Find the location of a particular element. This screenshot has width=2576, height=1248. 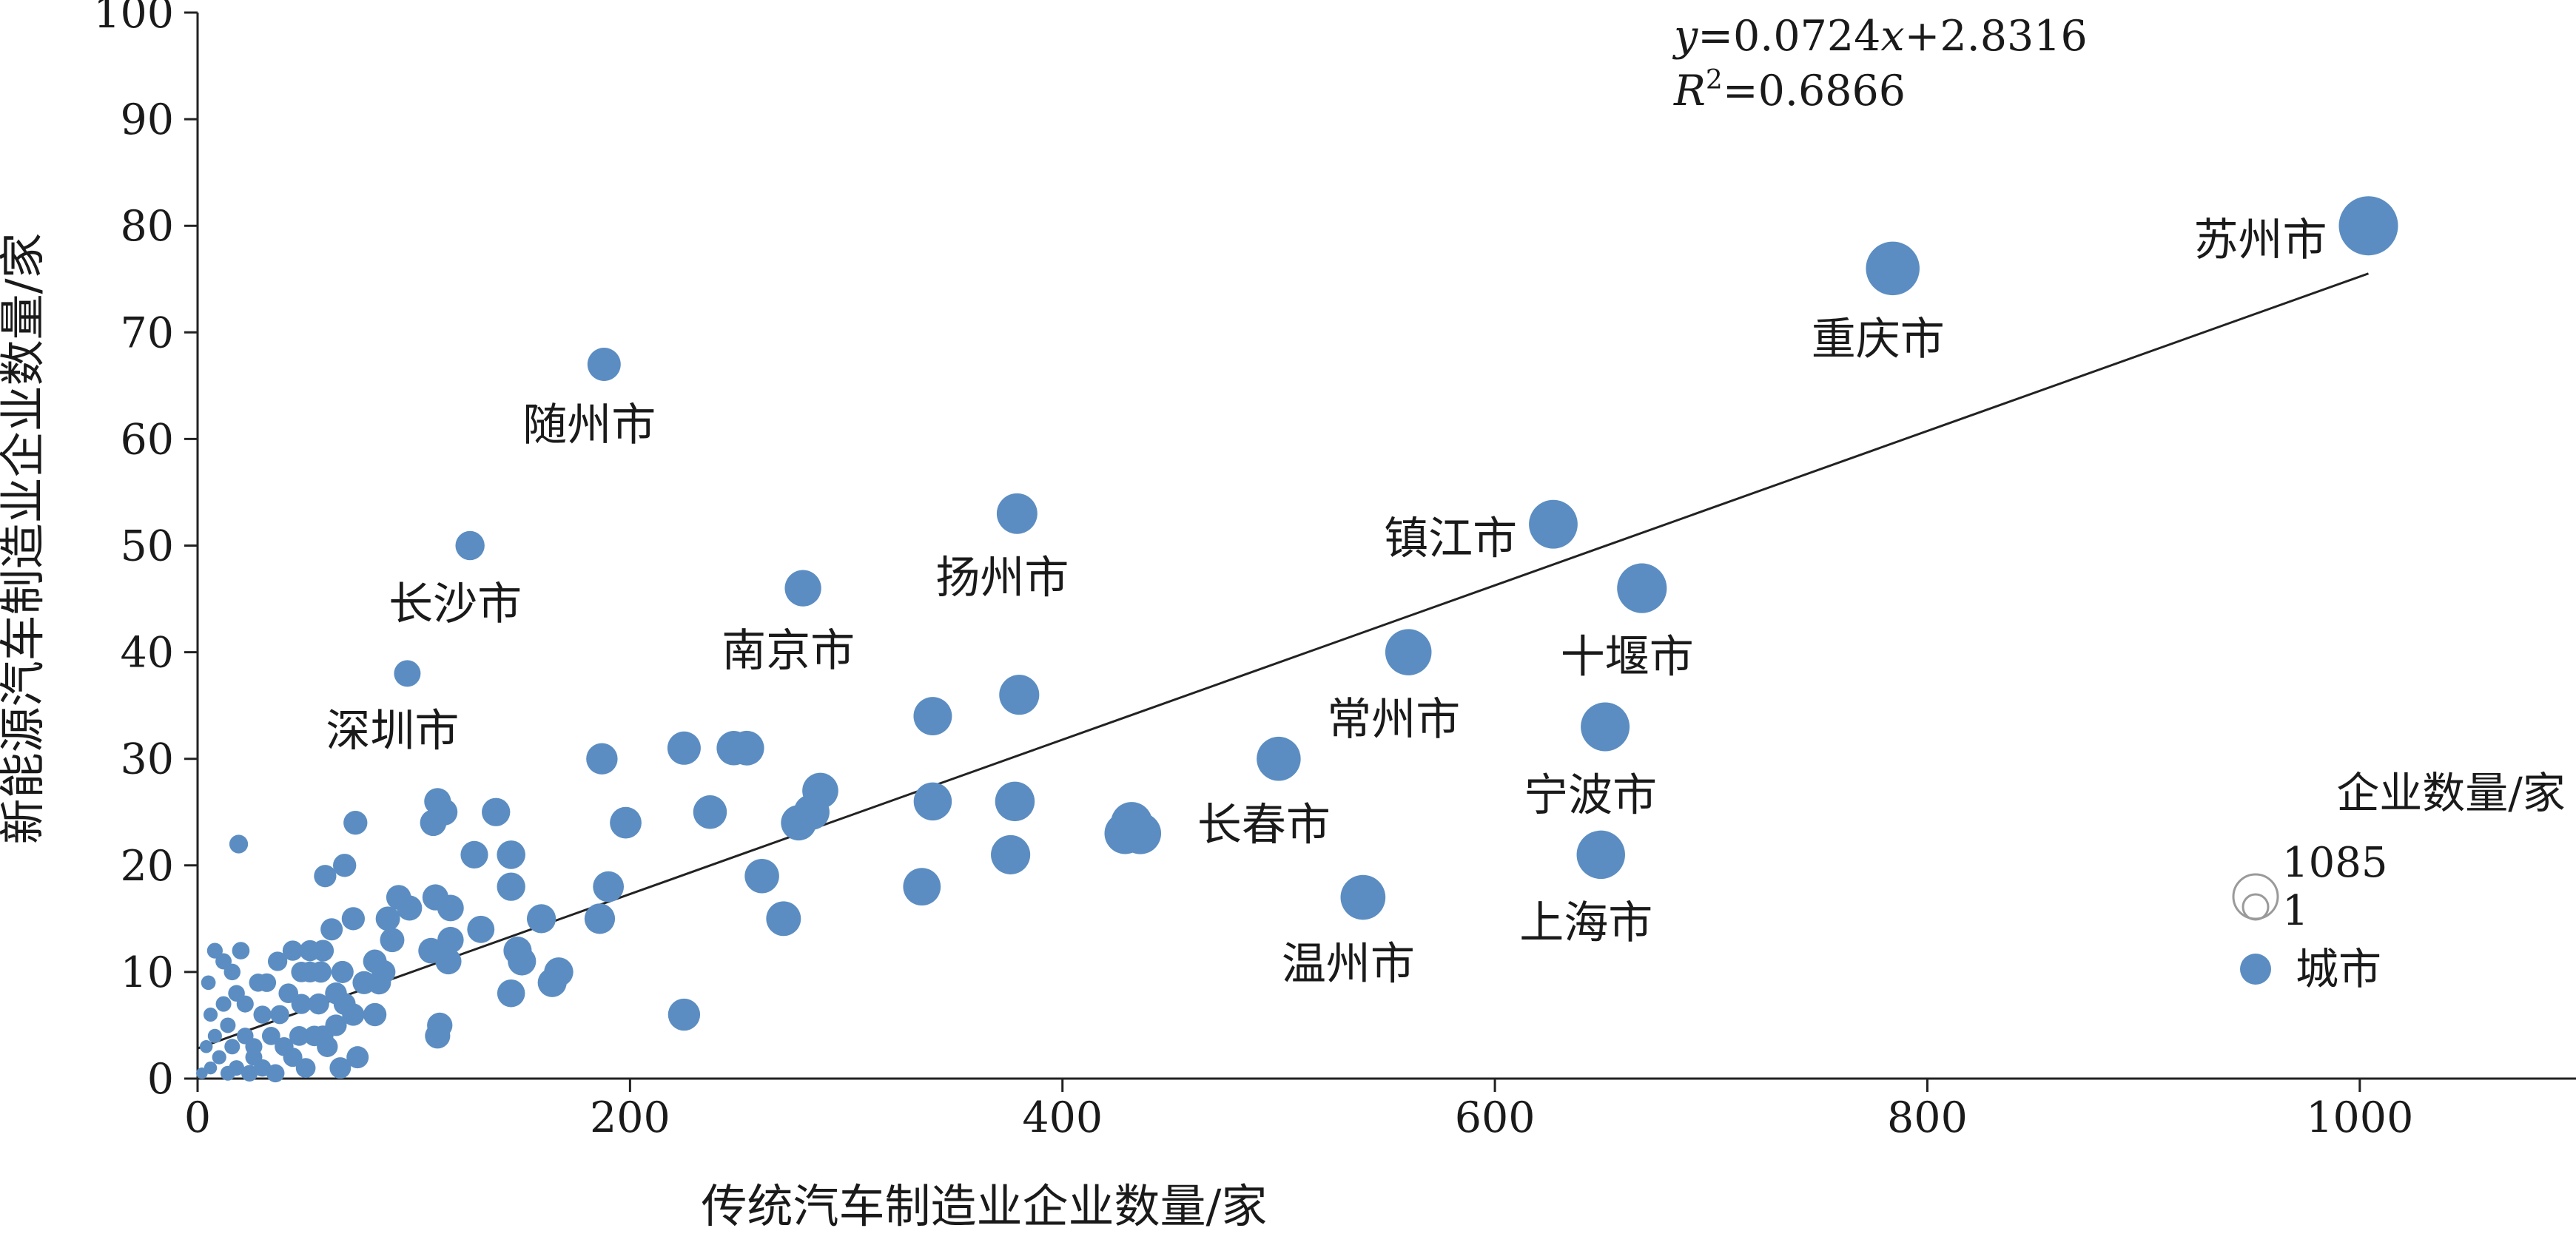

city-label: 长春市 is located at coordinates (1264, 825).